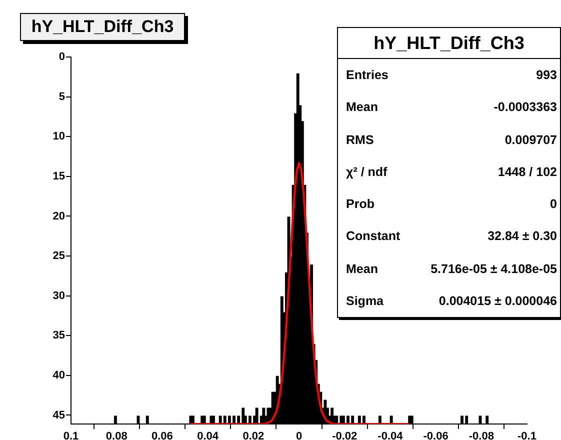 This screenshot has width=561, height=440. Describe the element at coordinates (449, 43) in the screenshot. I see `text: hY_HLT_Diff_Ch3` at that location.